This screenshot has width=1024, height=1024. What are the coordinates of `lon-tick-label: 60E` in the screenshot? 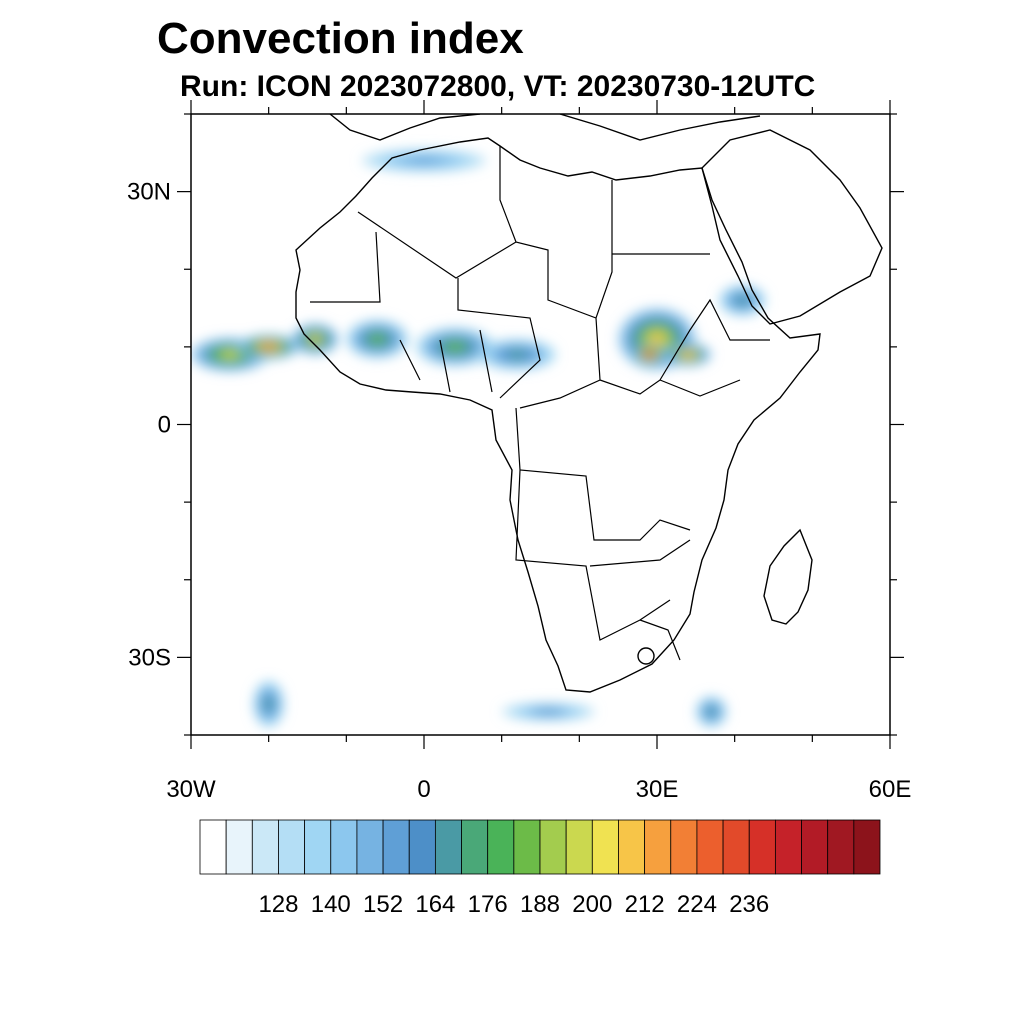 It's located at (890, 789).